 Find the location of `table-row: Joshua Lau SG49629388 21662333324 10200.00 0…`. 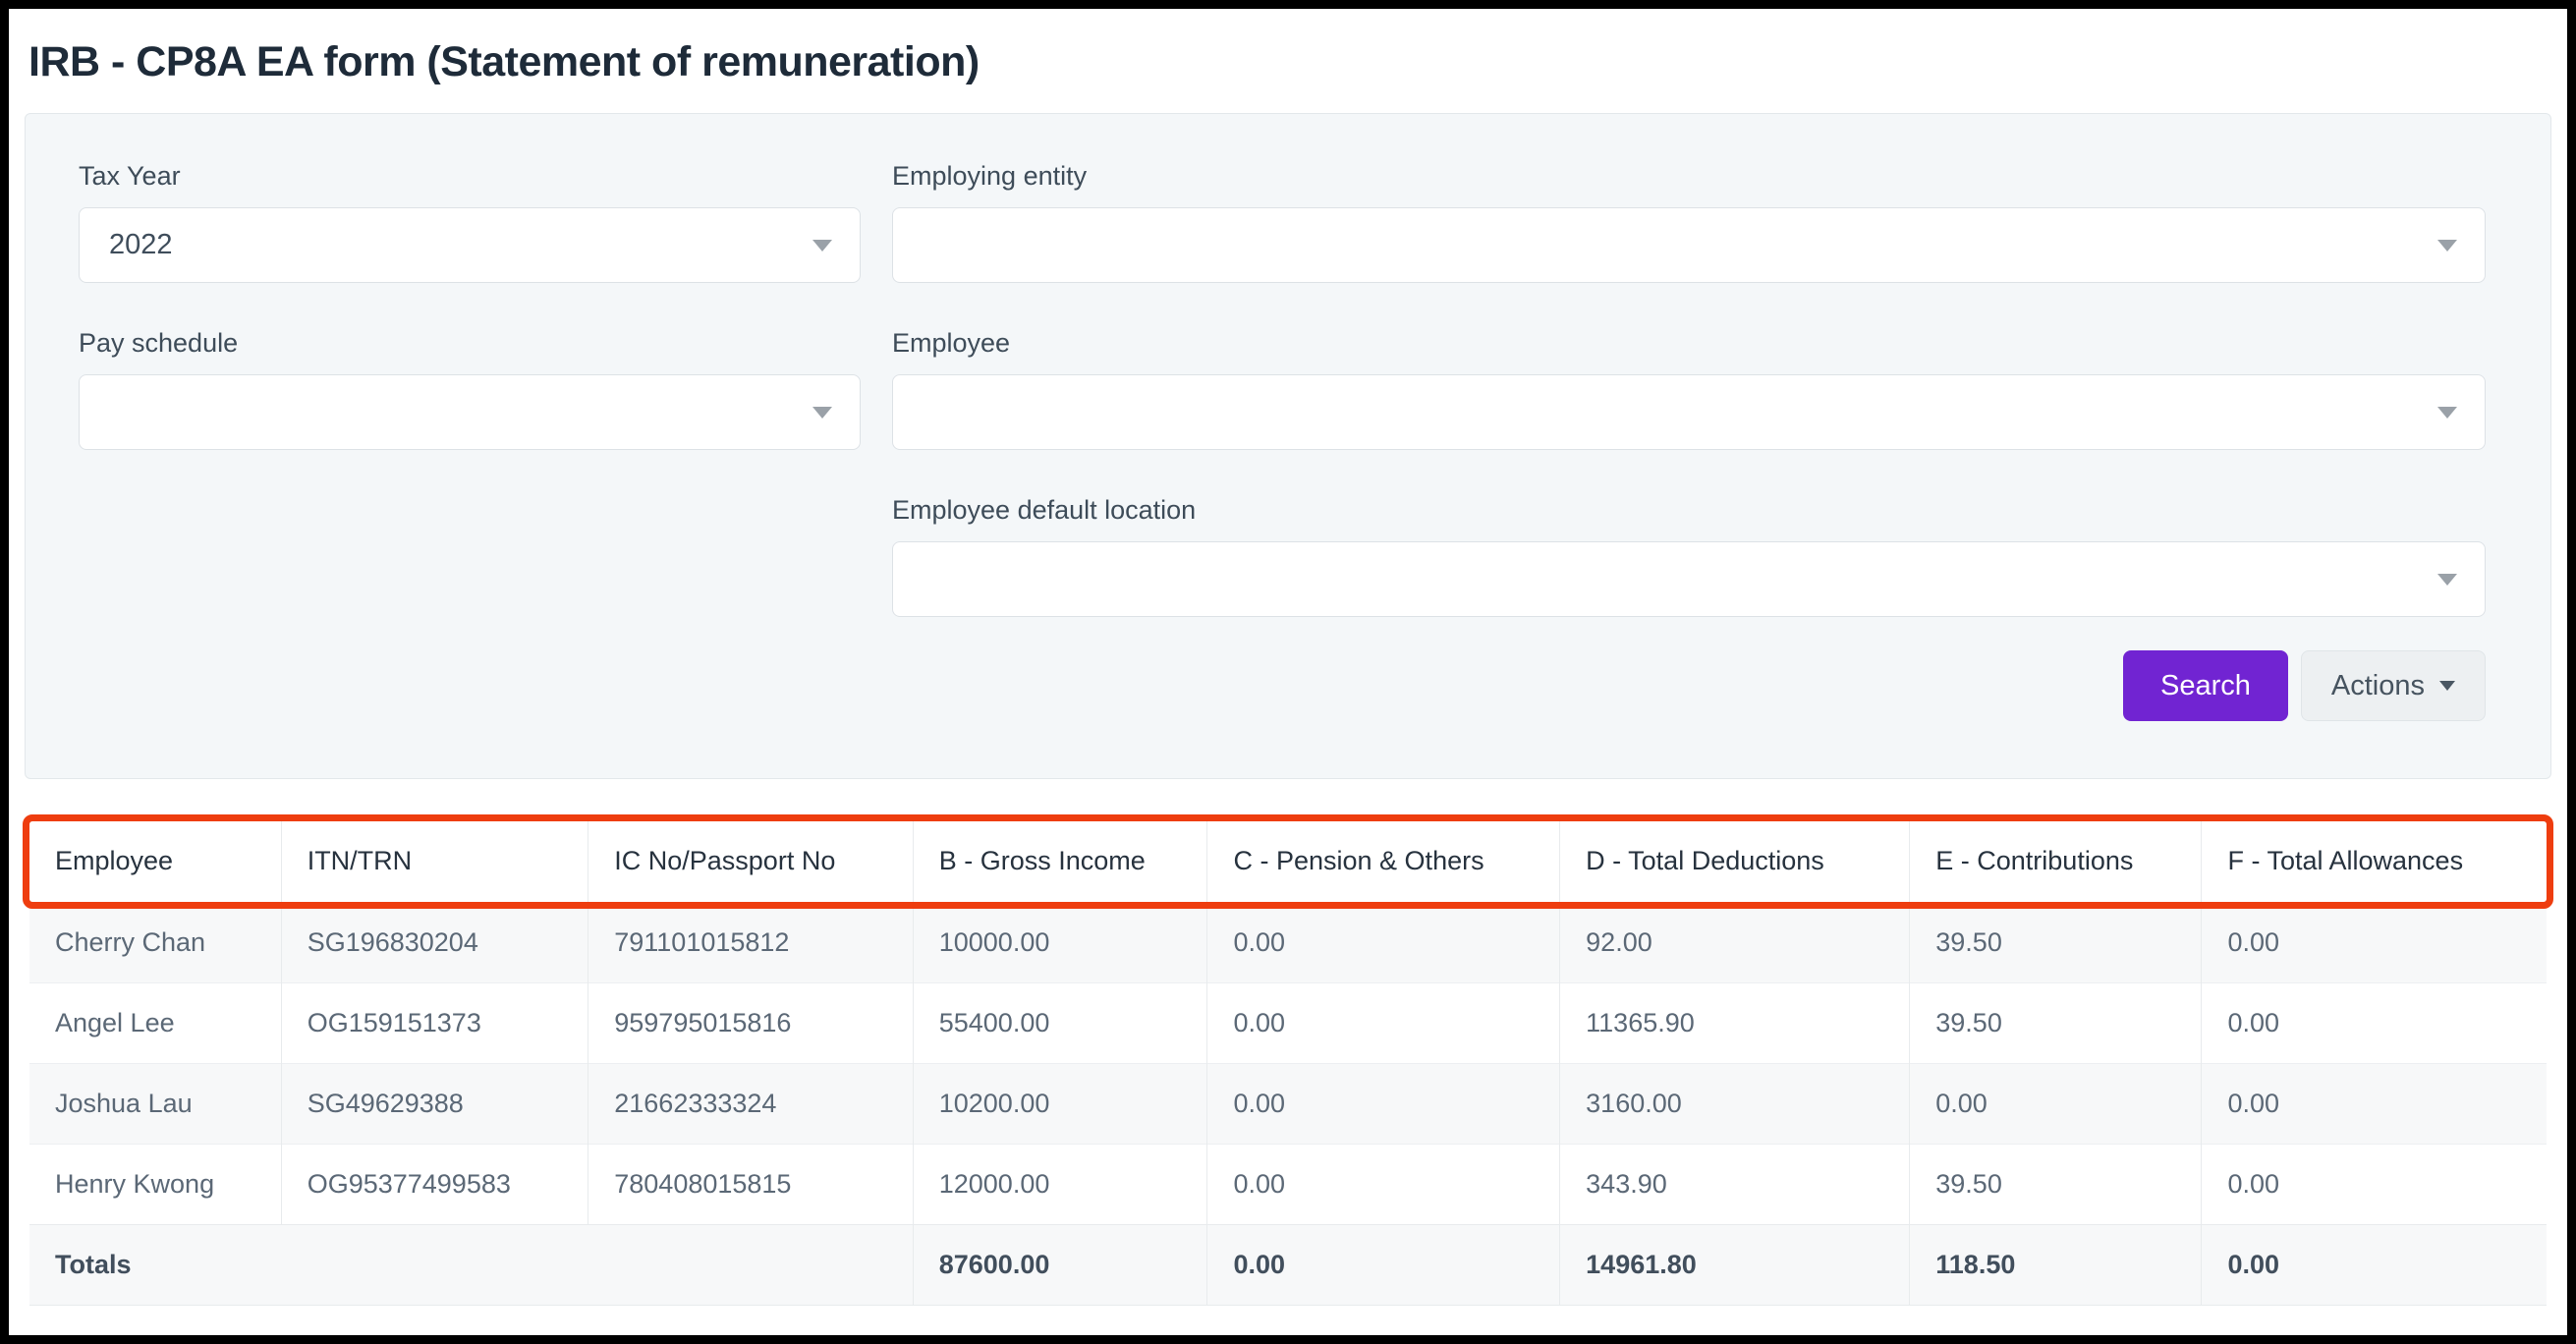

table-row: Joshua Lau SG49629388 21662333324 10200.00 0… is located at coordinates (1288, 1103).